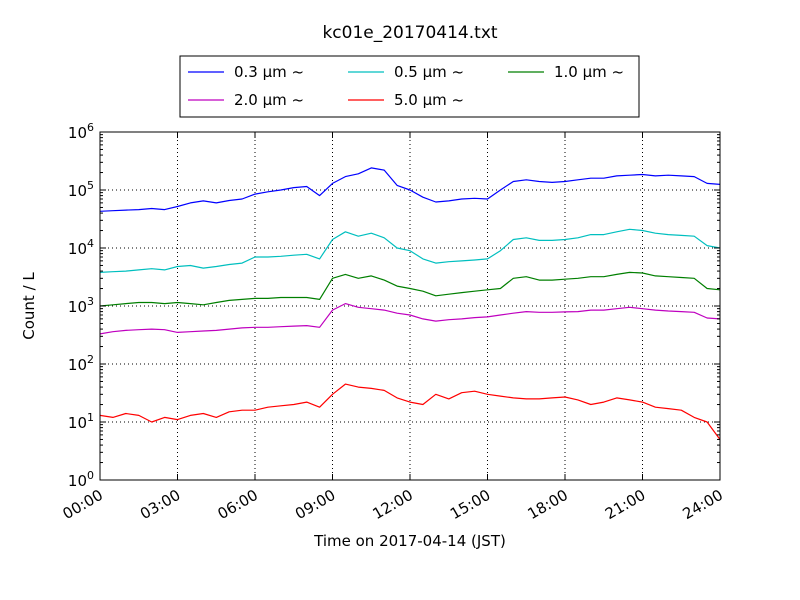 Image resolution: width=800 pixels, height=600 pixels. I want to click on legend-item: 5.0 μm ~, so click(406, 100).